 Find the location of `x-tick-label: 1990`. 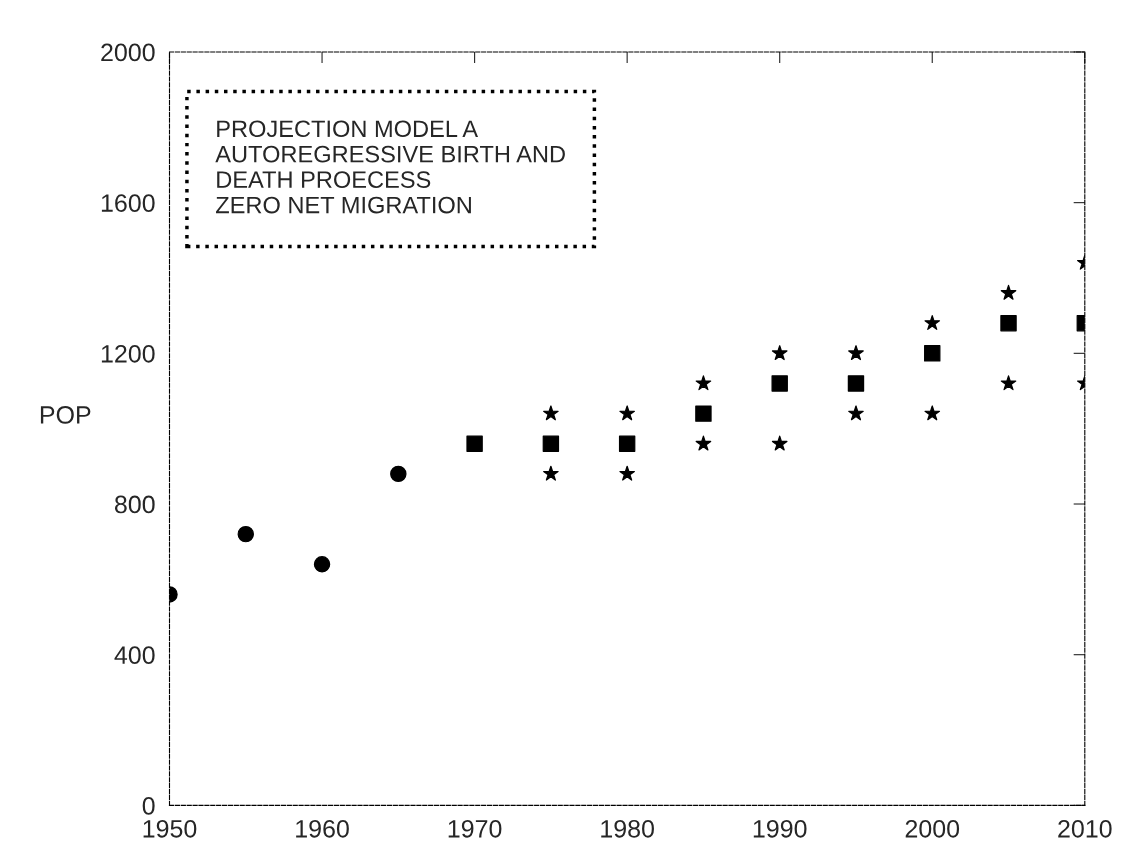

x-tick-label: 1990 is located at coordinates (780, 828).